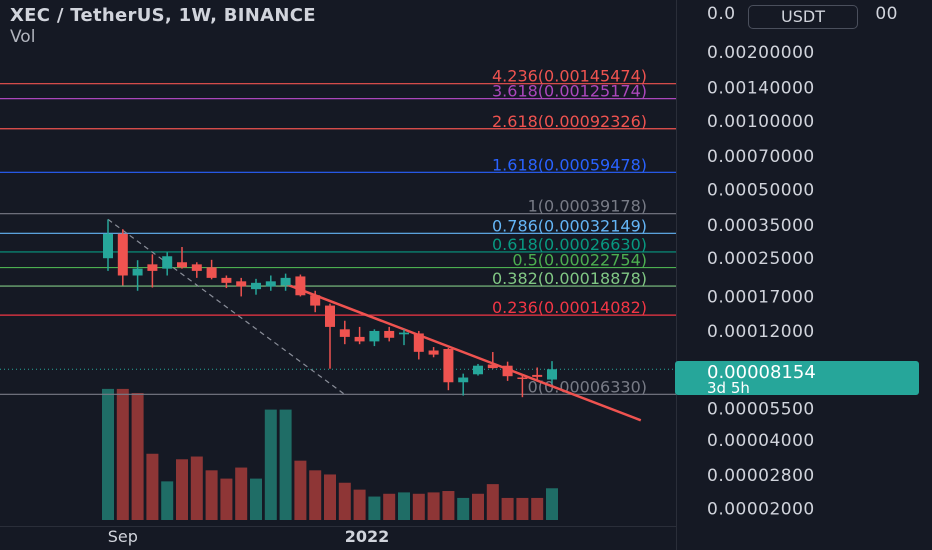 The height and width of the screenshot is (550, 932). I want to click on price-tick-label: 0.00200000, so click(761, 53).